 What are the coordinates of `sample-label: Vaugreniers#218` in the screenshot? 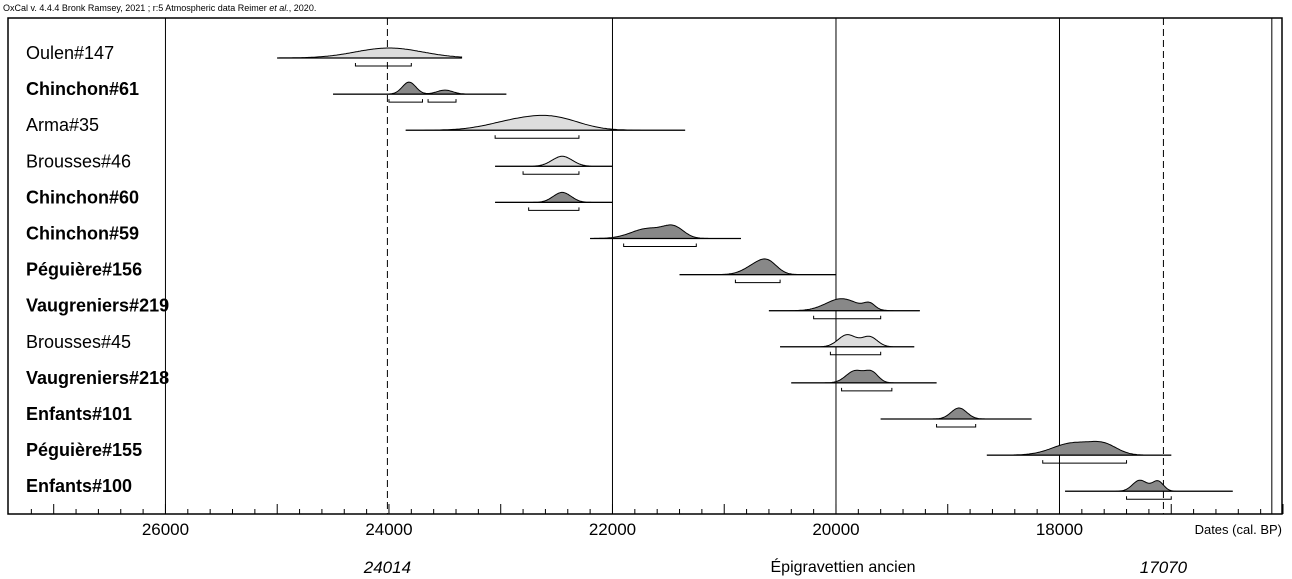 It's located at (97, 378).